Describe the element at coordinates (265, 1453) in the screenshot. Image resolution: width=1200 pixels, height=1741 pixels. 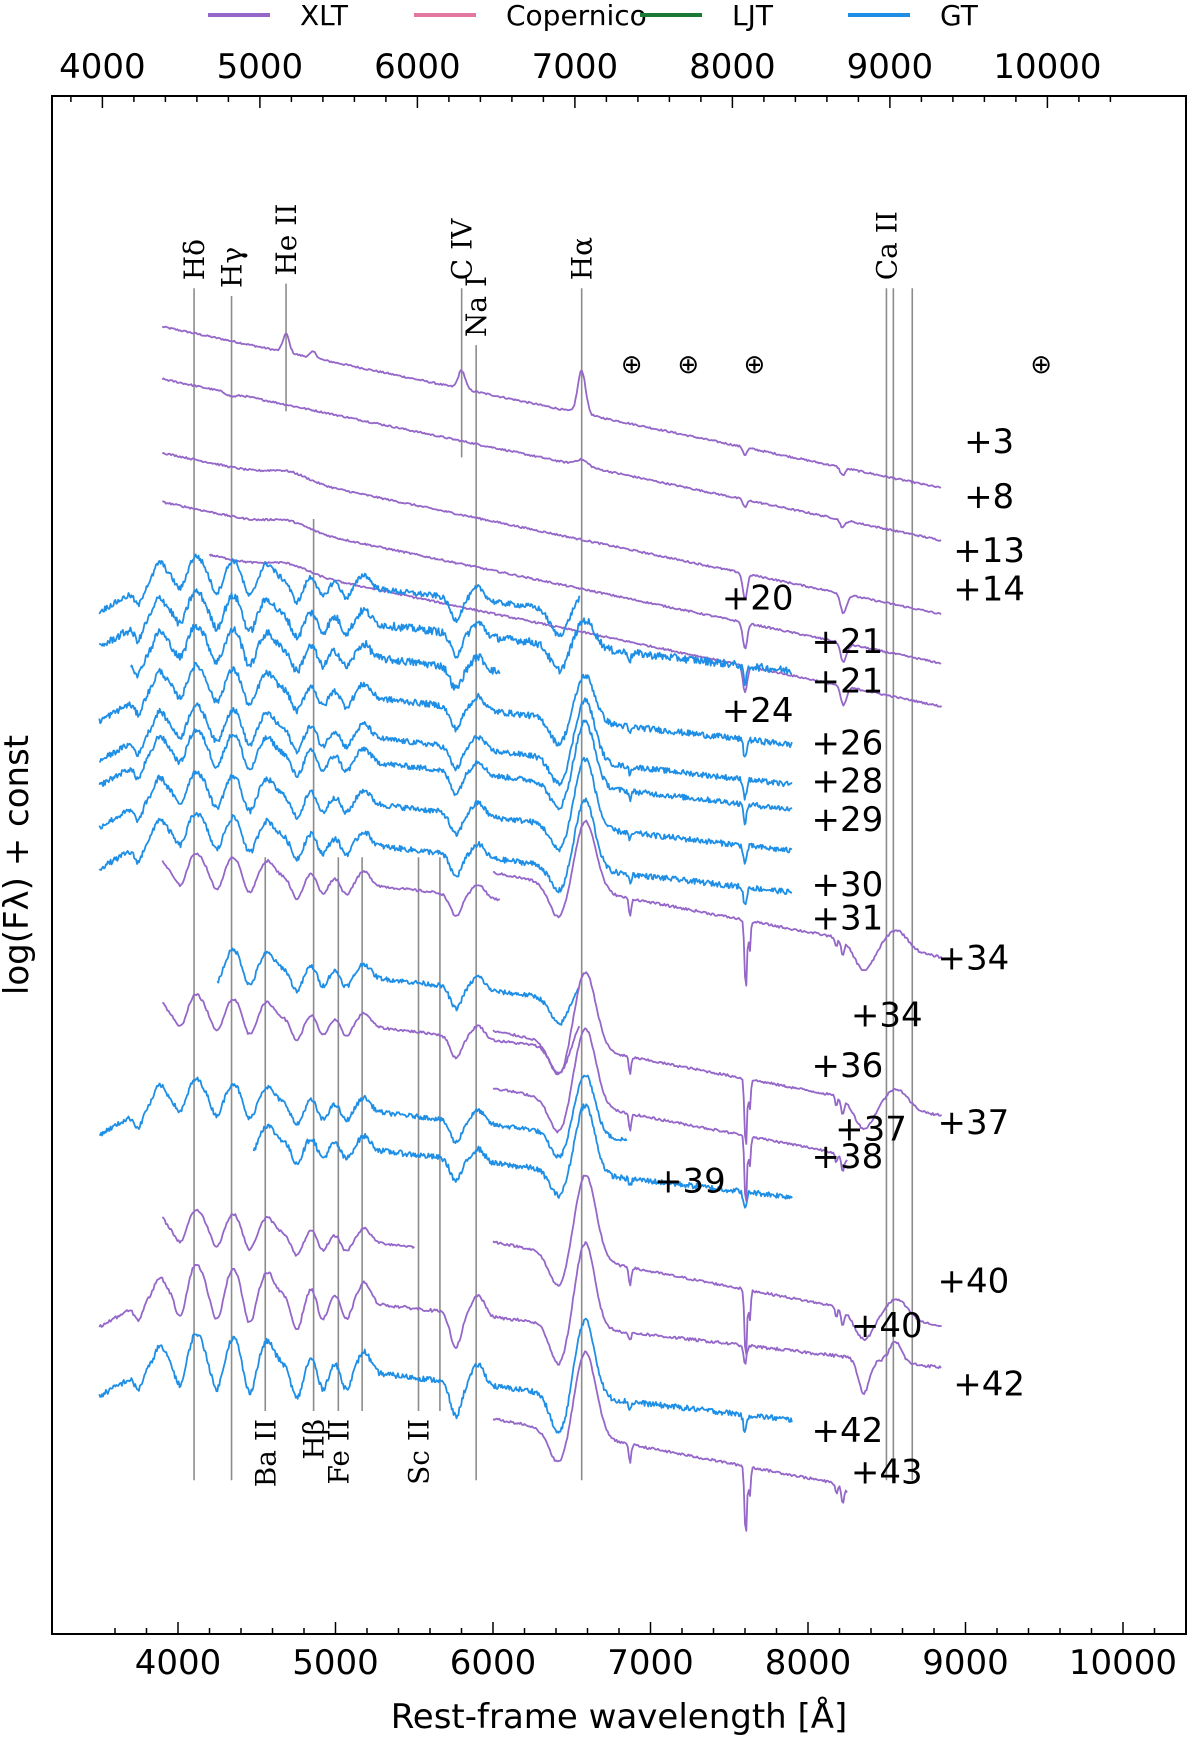
I see `line-id-label: Ba II` at that location.